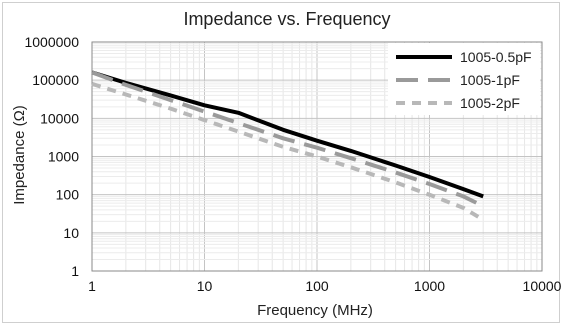 This screenshot has height=327, width=564. What do you see at coordinates (490, 103) in the screenshot?
I see `legend-label: 1005-2pF` at bounding box center [490, 103].